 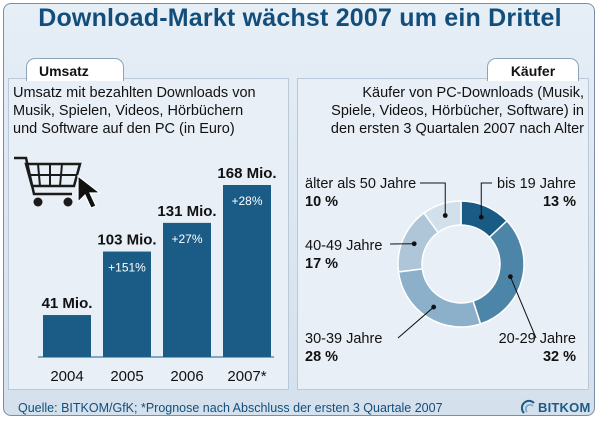 I want to click on revenue-description-line: und Software auf den PC (in Euro), so click(x=124, y=129).